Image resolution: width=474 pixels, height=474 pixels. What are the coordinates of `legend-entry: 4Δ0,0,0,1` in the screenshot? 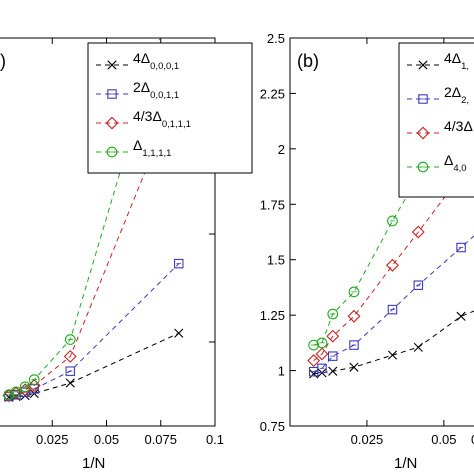 It's located at (156, 61).